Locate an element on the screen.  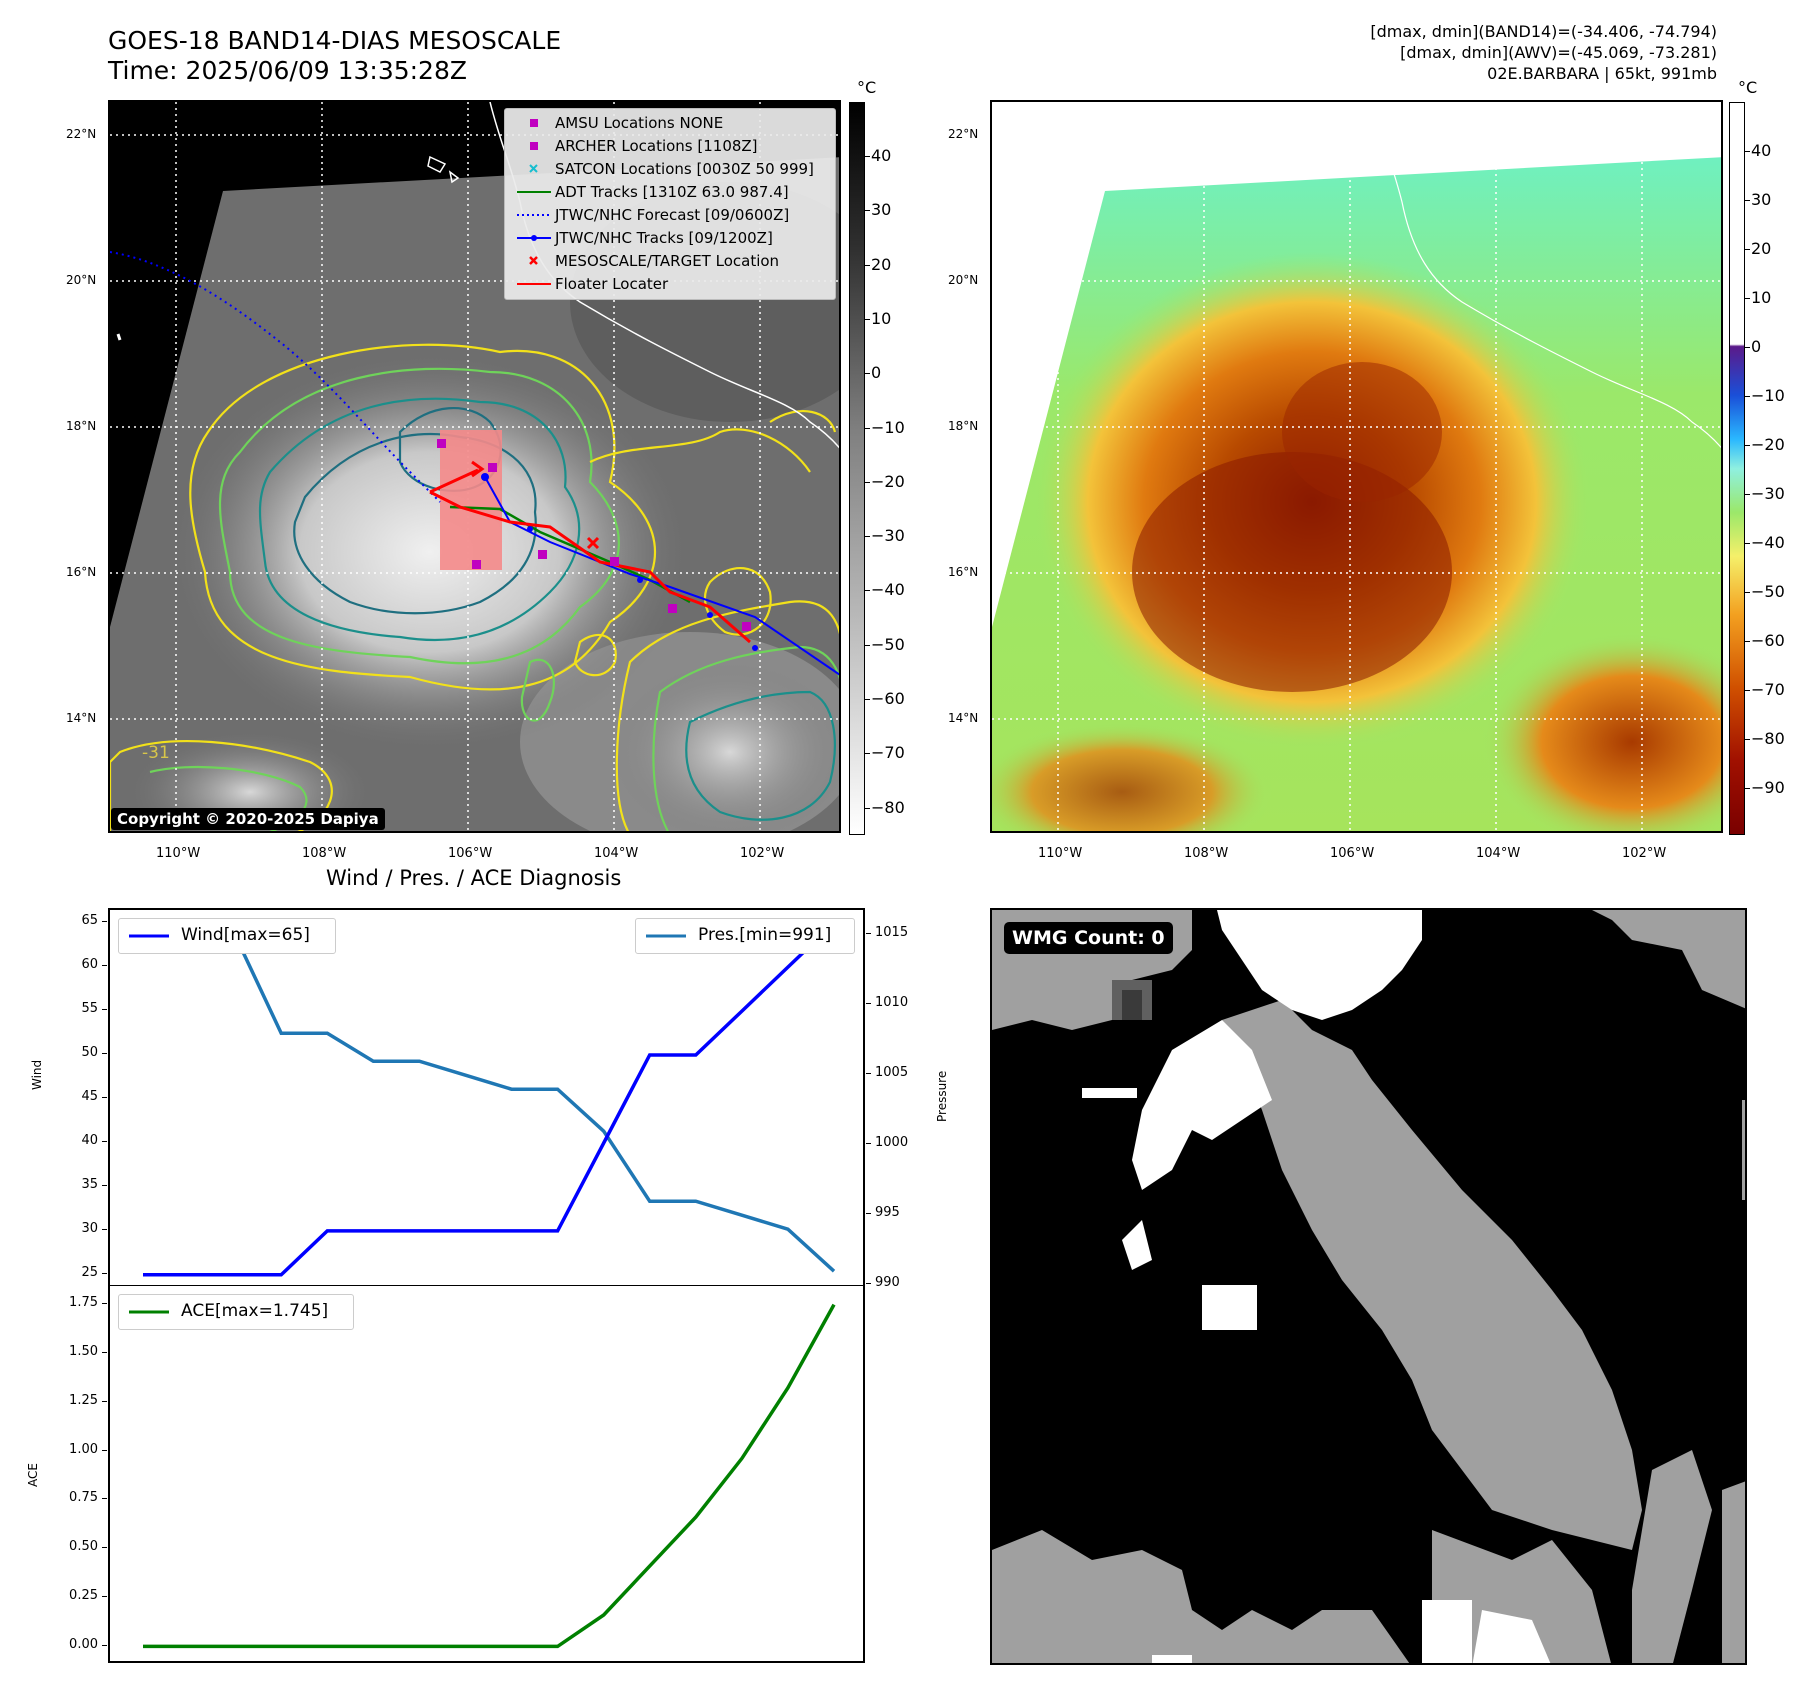
blue-line-dot-icon is located at coordinates (534, 238).